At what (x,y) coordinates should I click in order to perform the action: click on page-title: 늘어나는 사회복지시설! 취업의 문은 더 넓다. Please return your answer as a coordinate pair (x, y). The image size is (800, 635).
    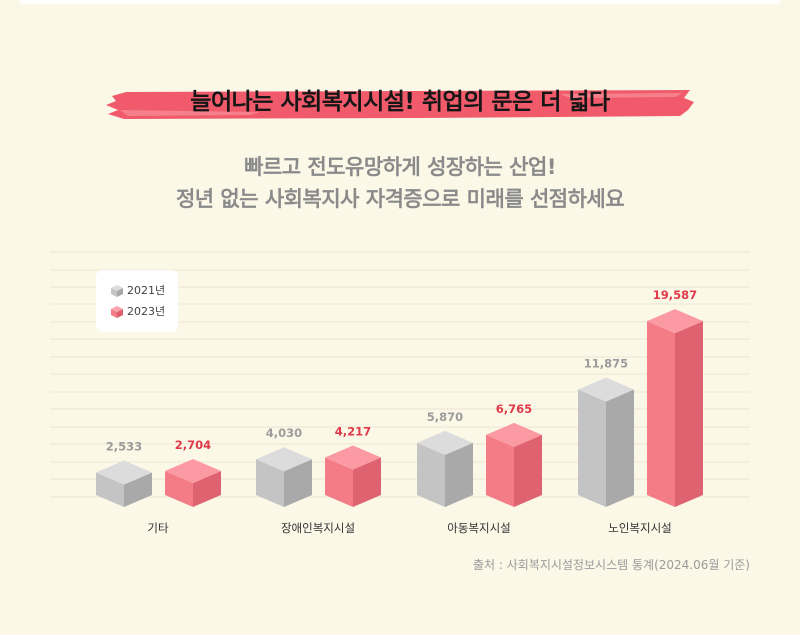
    Looking at the image, I should click on (400, 102).